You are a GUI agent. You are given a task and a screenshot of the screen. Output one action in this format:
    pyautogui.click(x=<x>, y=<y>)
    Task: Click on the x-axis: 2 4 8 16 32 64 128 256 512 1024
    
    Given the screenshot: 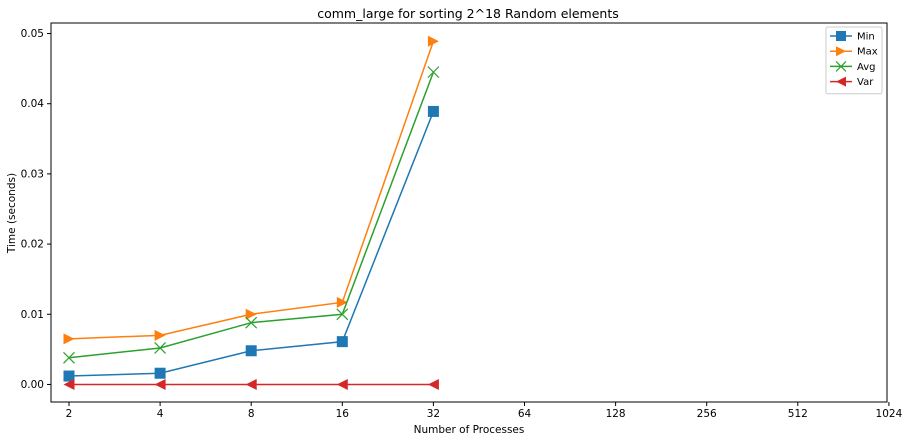 What is the action you would take?
    pyautogui.click(x=484, y=411)
    